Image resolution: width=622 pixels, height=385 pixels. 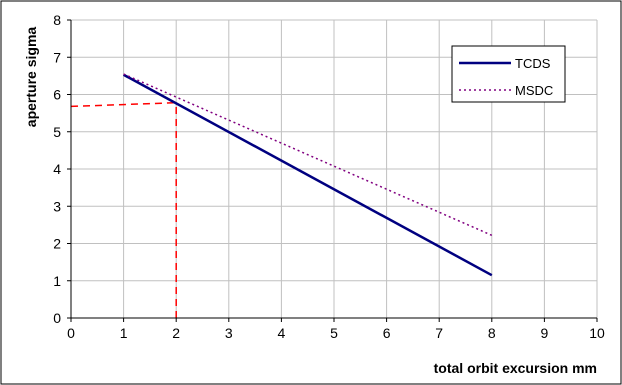 What do you see at coordinates (533, 63) in the screenshot?
I see `legend-label-tcds: TCDS` at bounding box center [533, 63].